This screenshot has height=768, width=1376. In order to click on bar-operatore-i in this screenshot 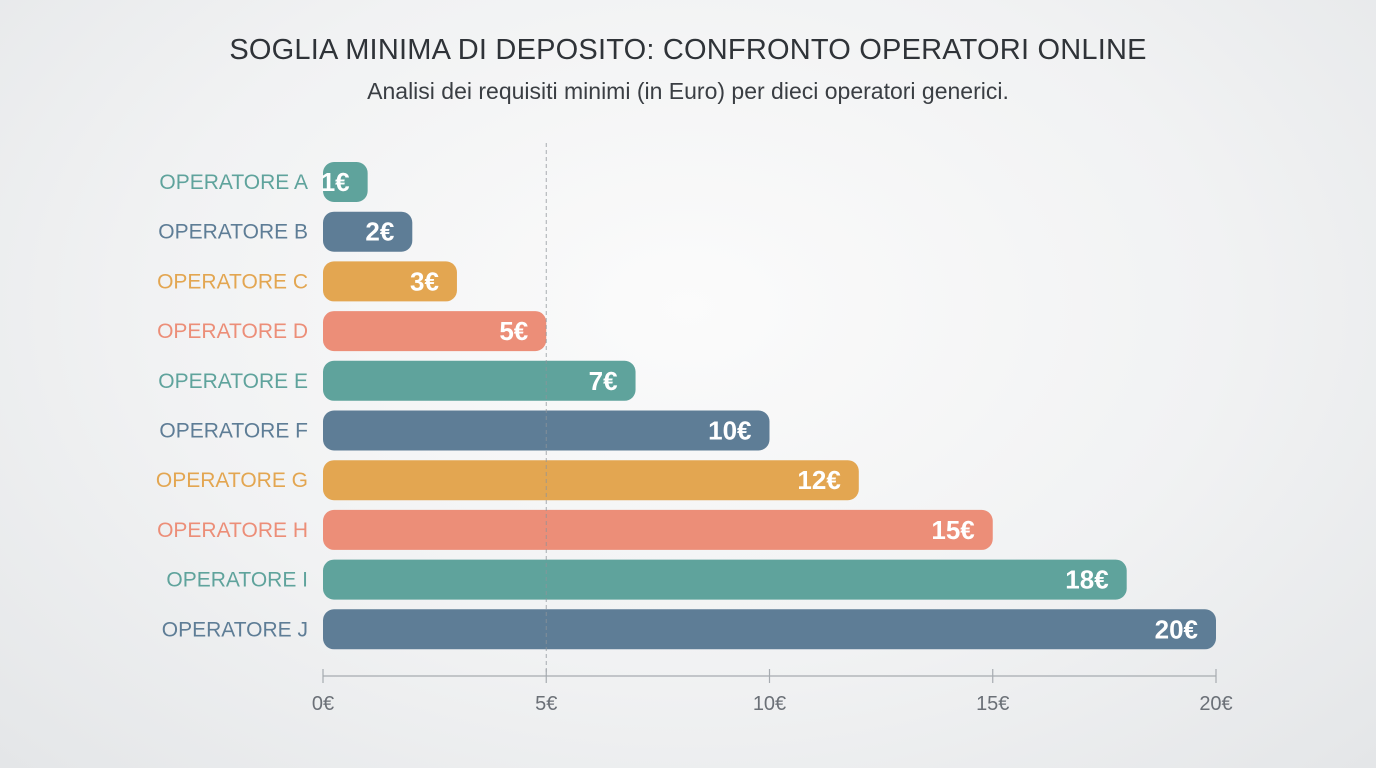, I will do `click(725, 579)`.